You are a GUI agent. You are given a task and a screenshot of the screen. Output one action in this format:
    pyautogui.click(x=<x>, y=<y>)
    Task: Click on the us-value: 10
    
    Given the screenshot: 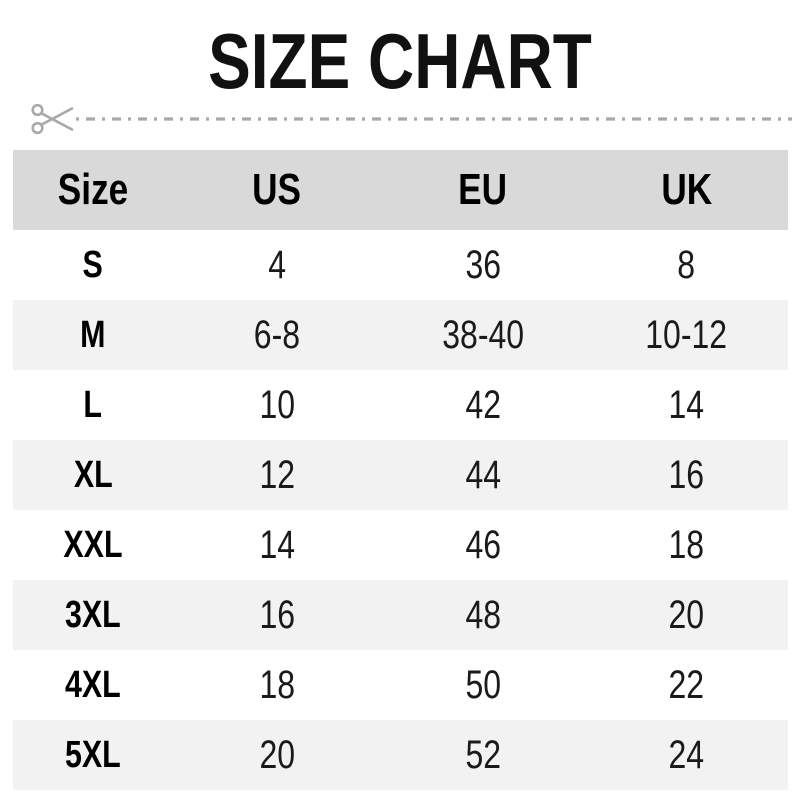 What is the action you would take?
    pyautogui.click(x=277, y=404)
    